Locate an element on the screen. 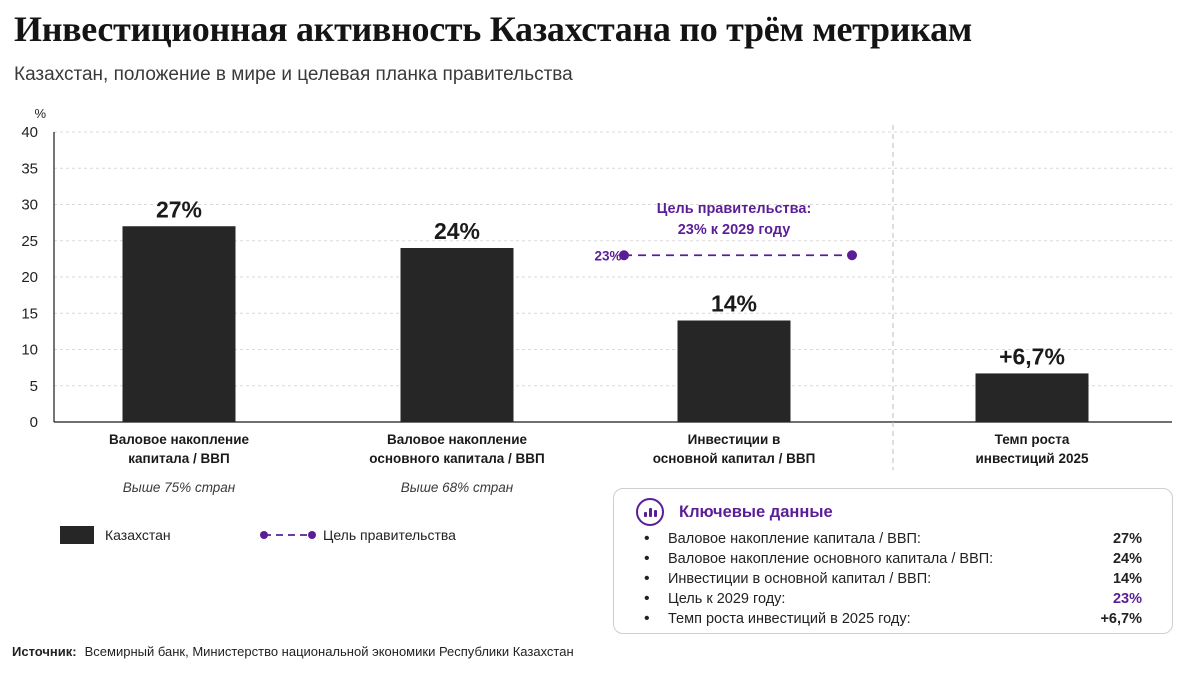  category-note: Выше 75% стран is located at coordinates (179, 487).